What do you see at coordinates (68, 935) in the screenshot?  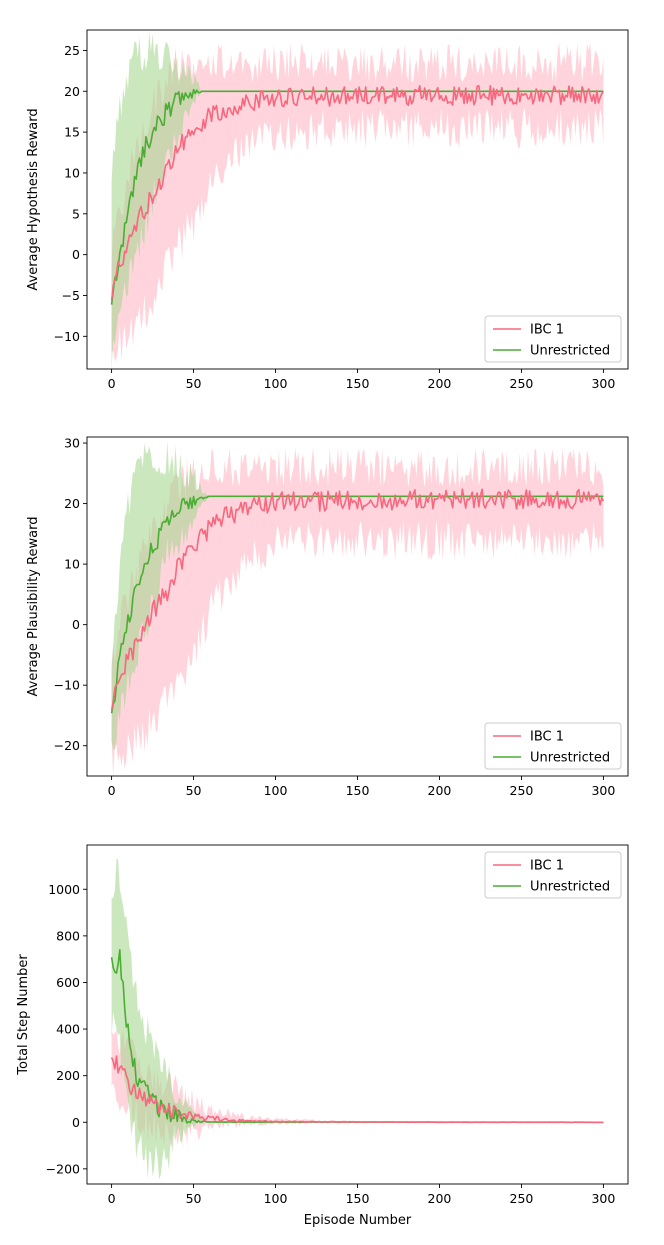 I see `y-tick-label: 800` at bounding box center [68, 935].